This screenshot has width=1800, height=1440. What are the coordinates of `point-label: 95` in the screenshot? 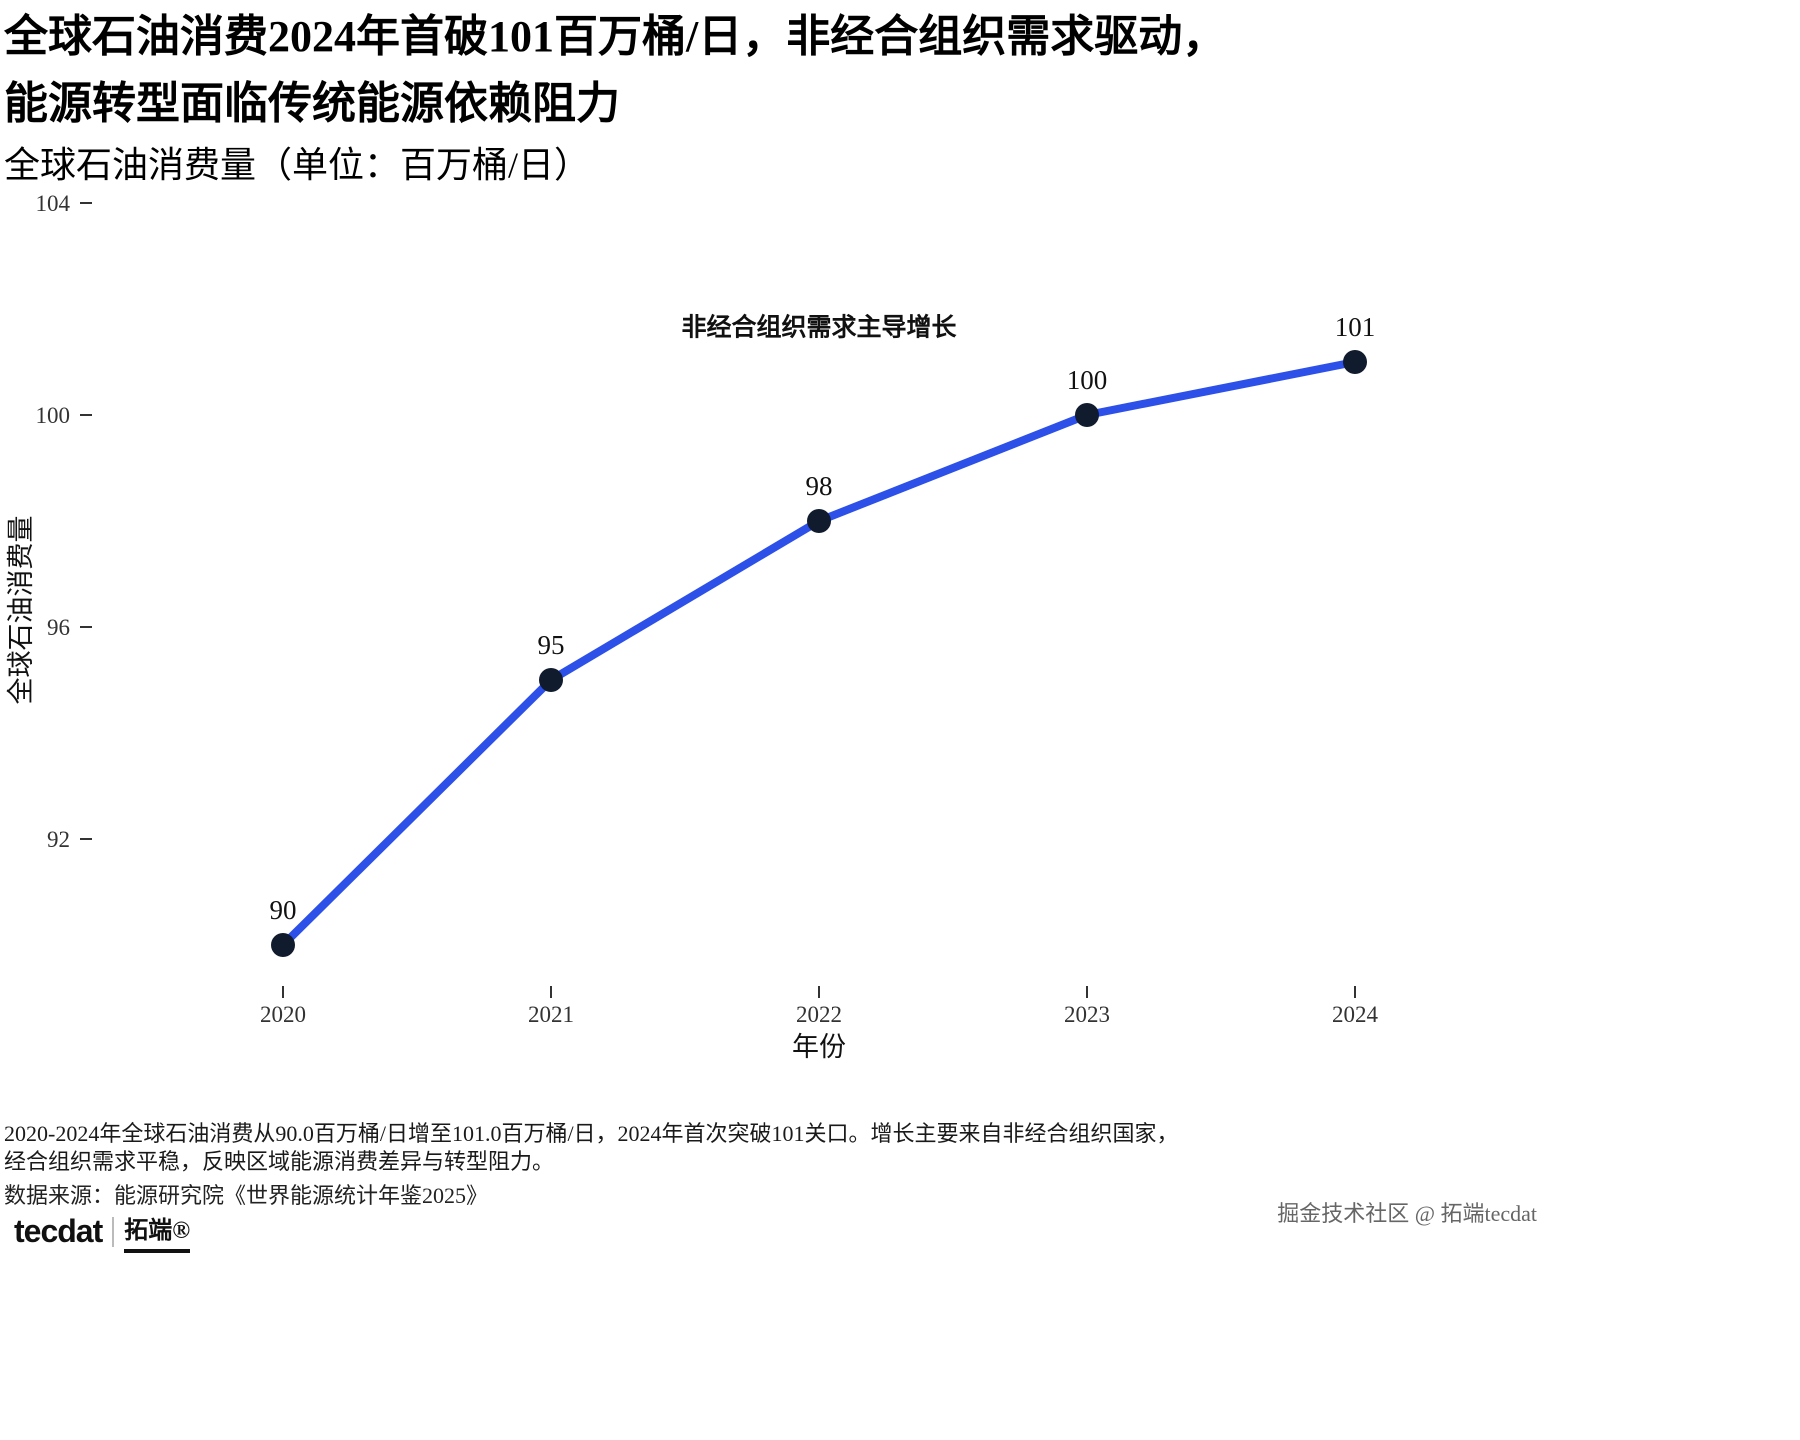 It's located at (551, 645).